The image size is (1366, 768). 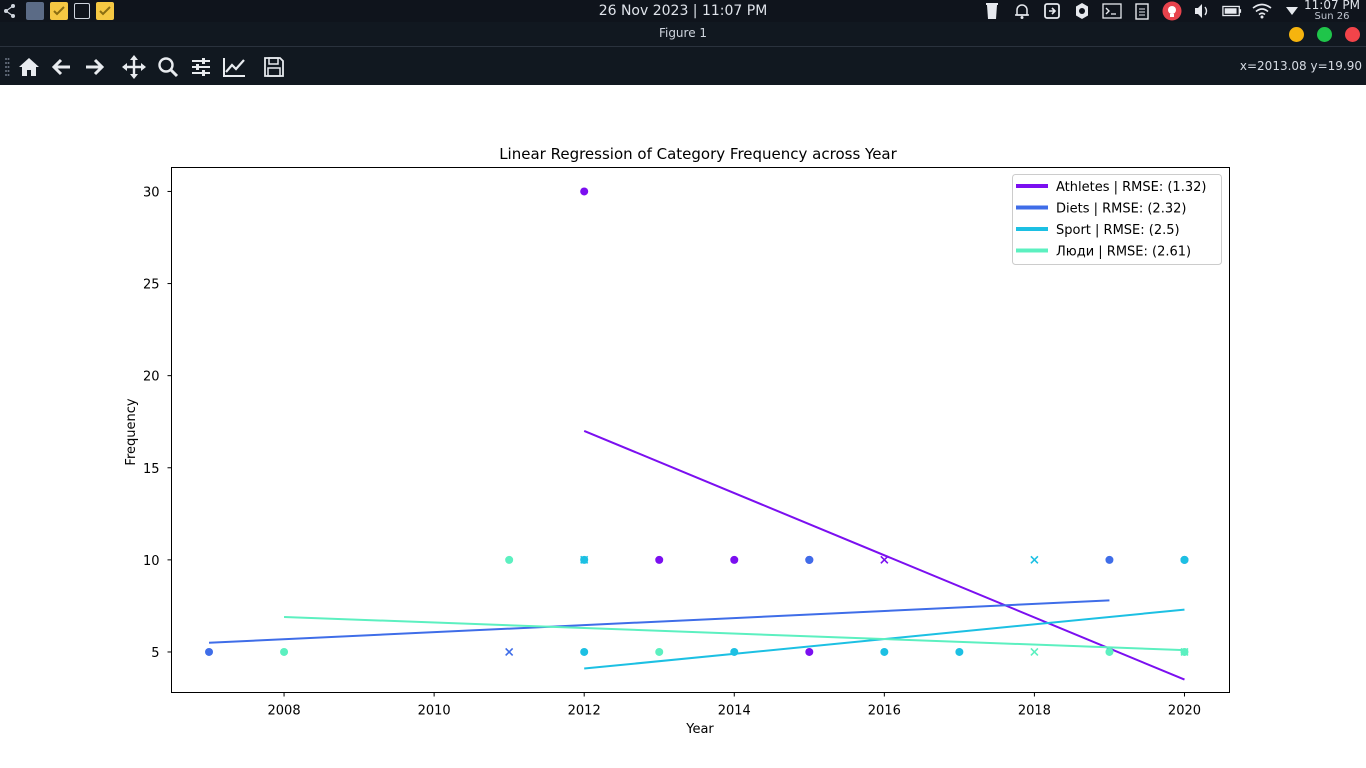 What do you see at coordinates (584, 711) in the screenshot?
I see `x-tick-label: 2012` at bounding box center [584, 711].